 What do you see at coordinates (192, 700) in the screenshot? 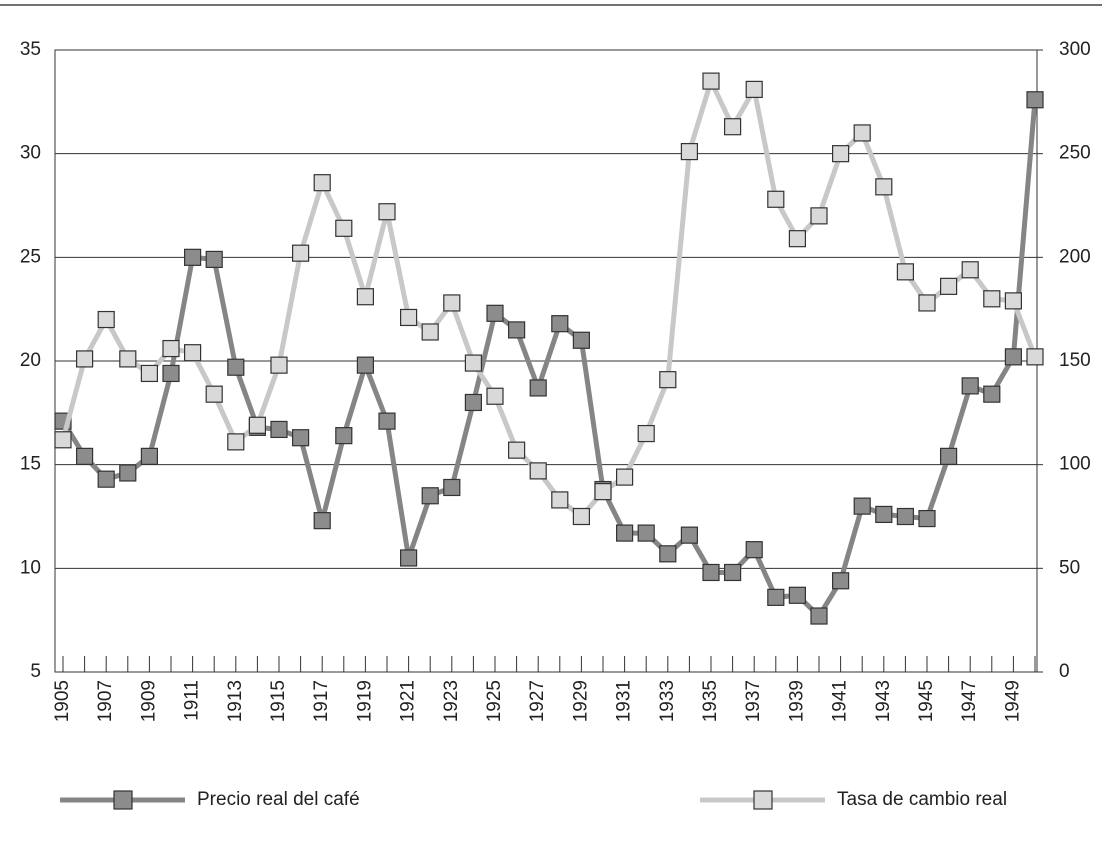
I see `x-tick-label: 1911` at bounding box center [192, 700].